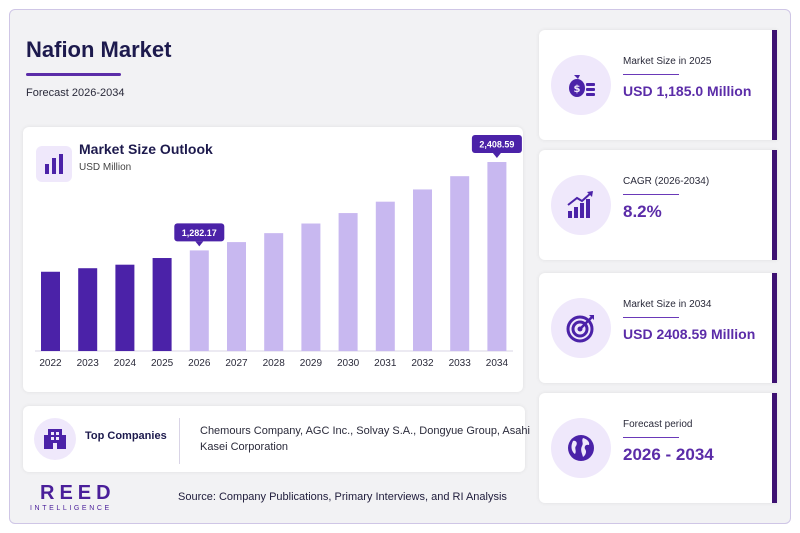 Image resolution: width=800 pixels, height=533 pixels. Describe the element at coordinates (75, 93) in the screenshot. I see `page-subtitle: Forecast 2026-2034` at that location.